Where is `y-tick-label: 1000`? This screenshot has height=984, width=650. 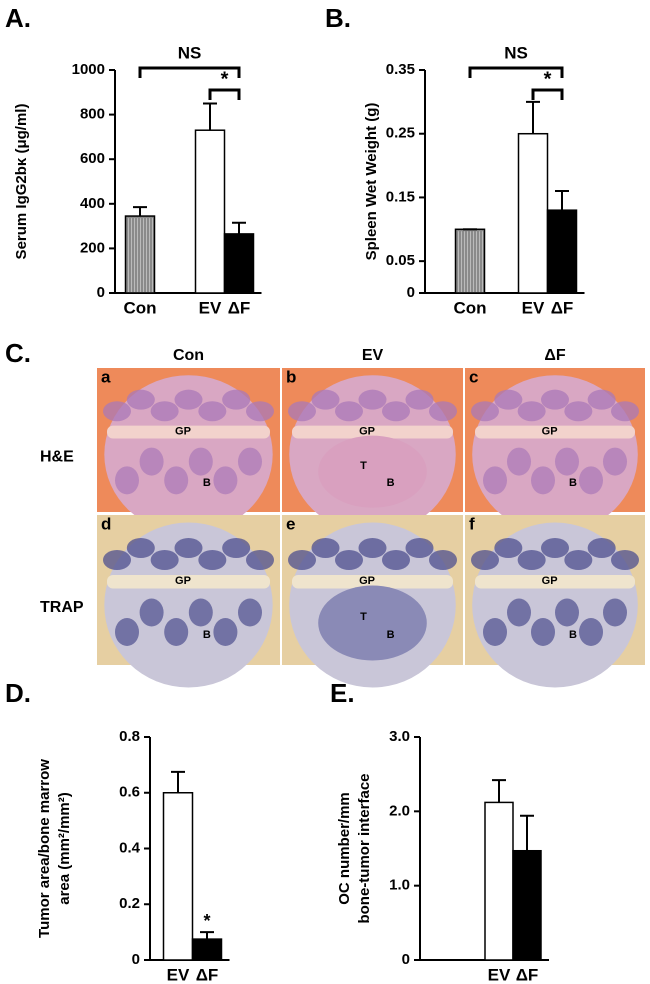 y-tick-label: 1000 is located at coordinates (88, 69).